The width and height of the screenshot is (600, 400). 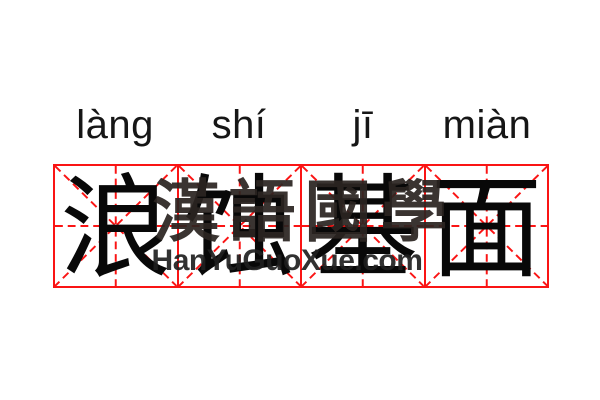 I want to click on pinyin-syllable-1: làng, so click(x=115, y=125).